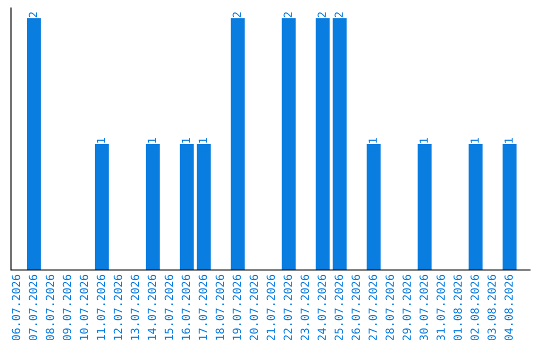 The image size is (540, 340). I want to click on x-tick-label: 12.07.2026, so click(118, 307).